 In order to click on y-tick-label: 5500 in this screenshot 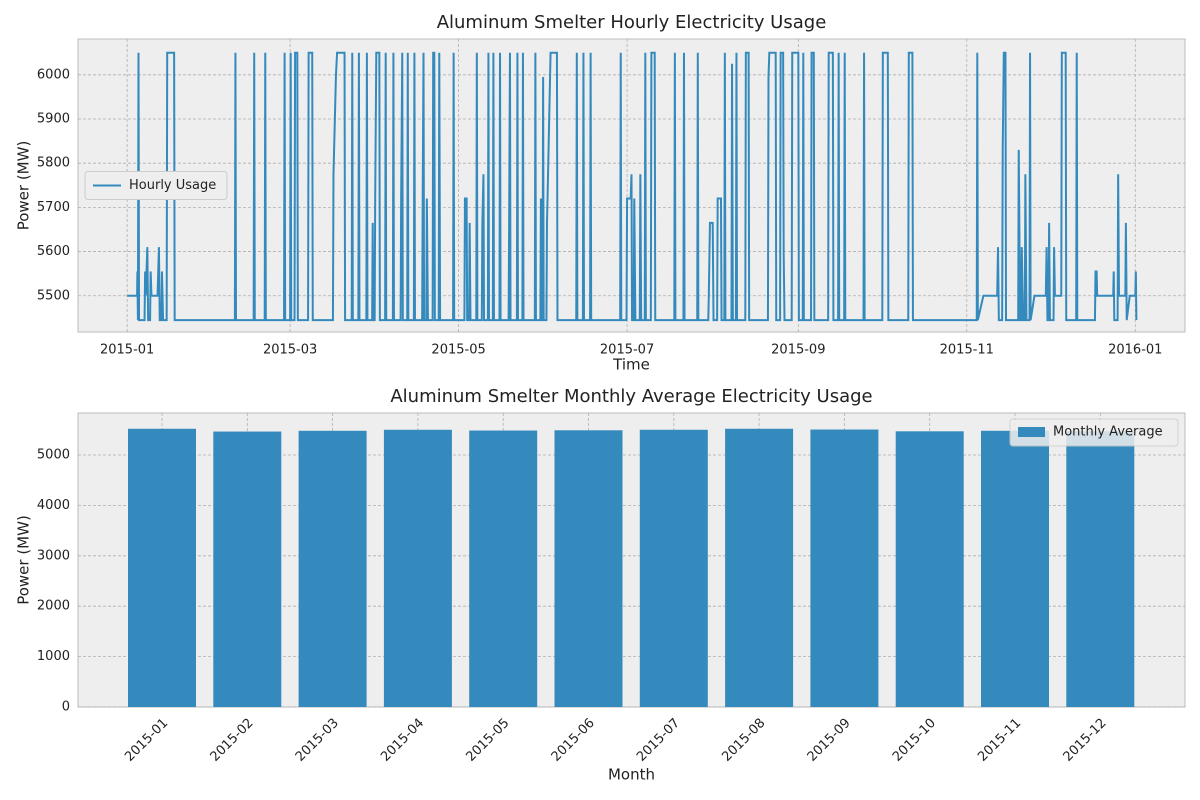, I will do `click(53, 295)`.